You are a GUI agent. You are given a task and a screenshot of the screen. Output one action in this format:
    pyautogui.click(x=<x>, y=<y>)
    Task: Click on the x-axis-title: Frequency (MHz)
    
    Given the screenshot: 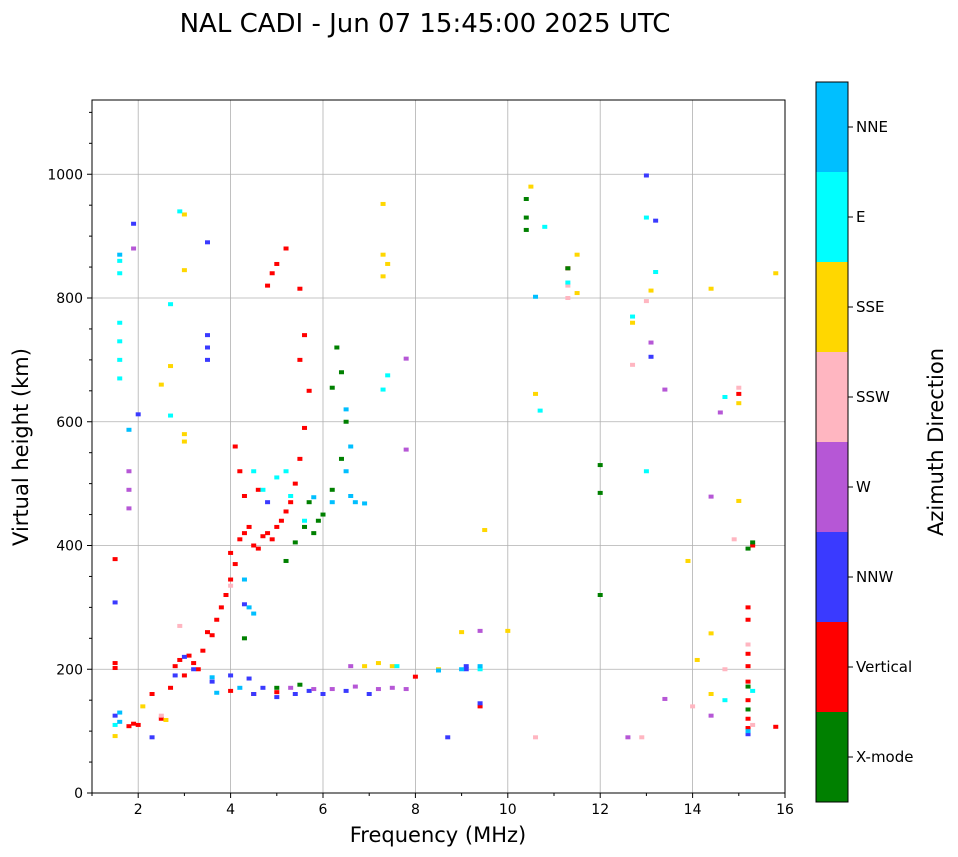 What is the action you would take?
    pyautogui.click(x=438, y=835)
    